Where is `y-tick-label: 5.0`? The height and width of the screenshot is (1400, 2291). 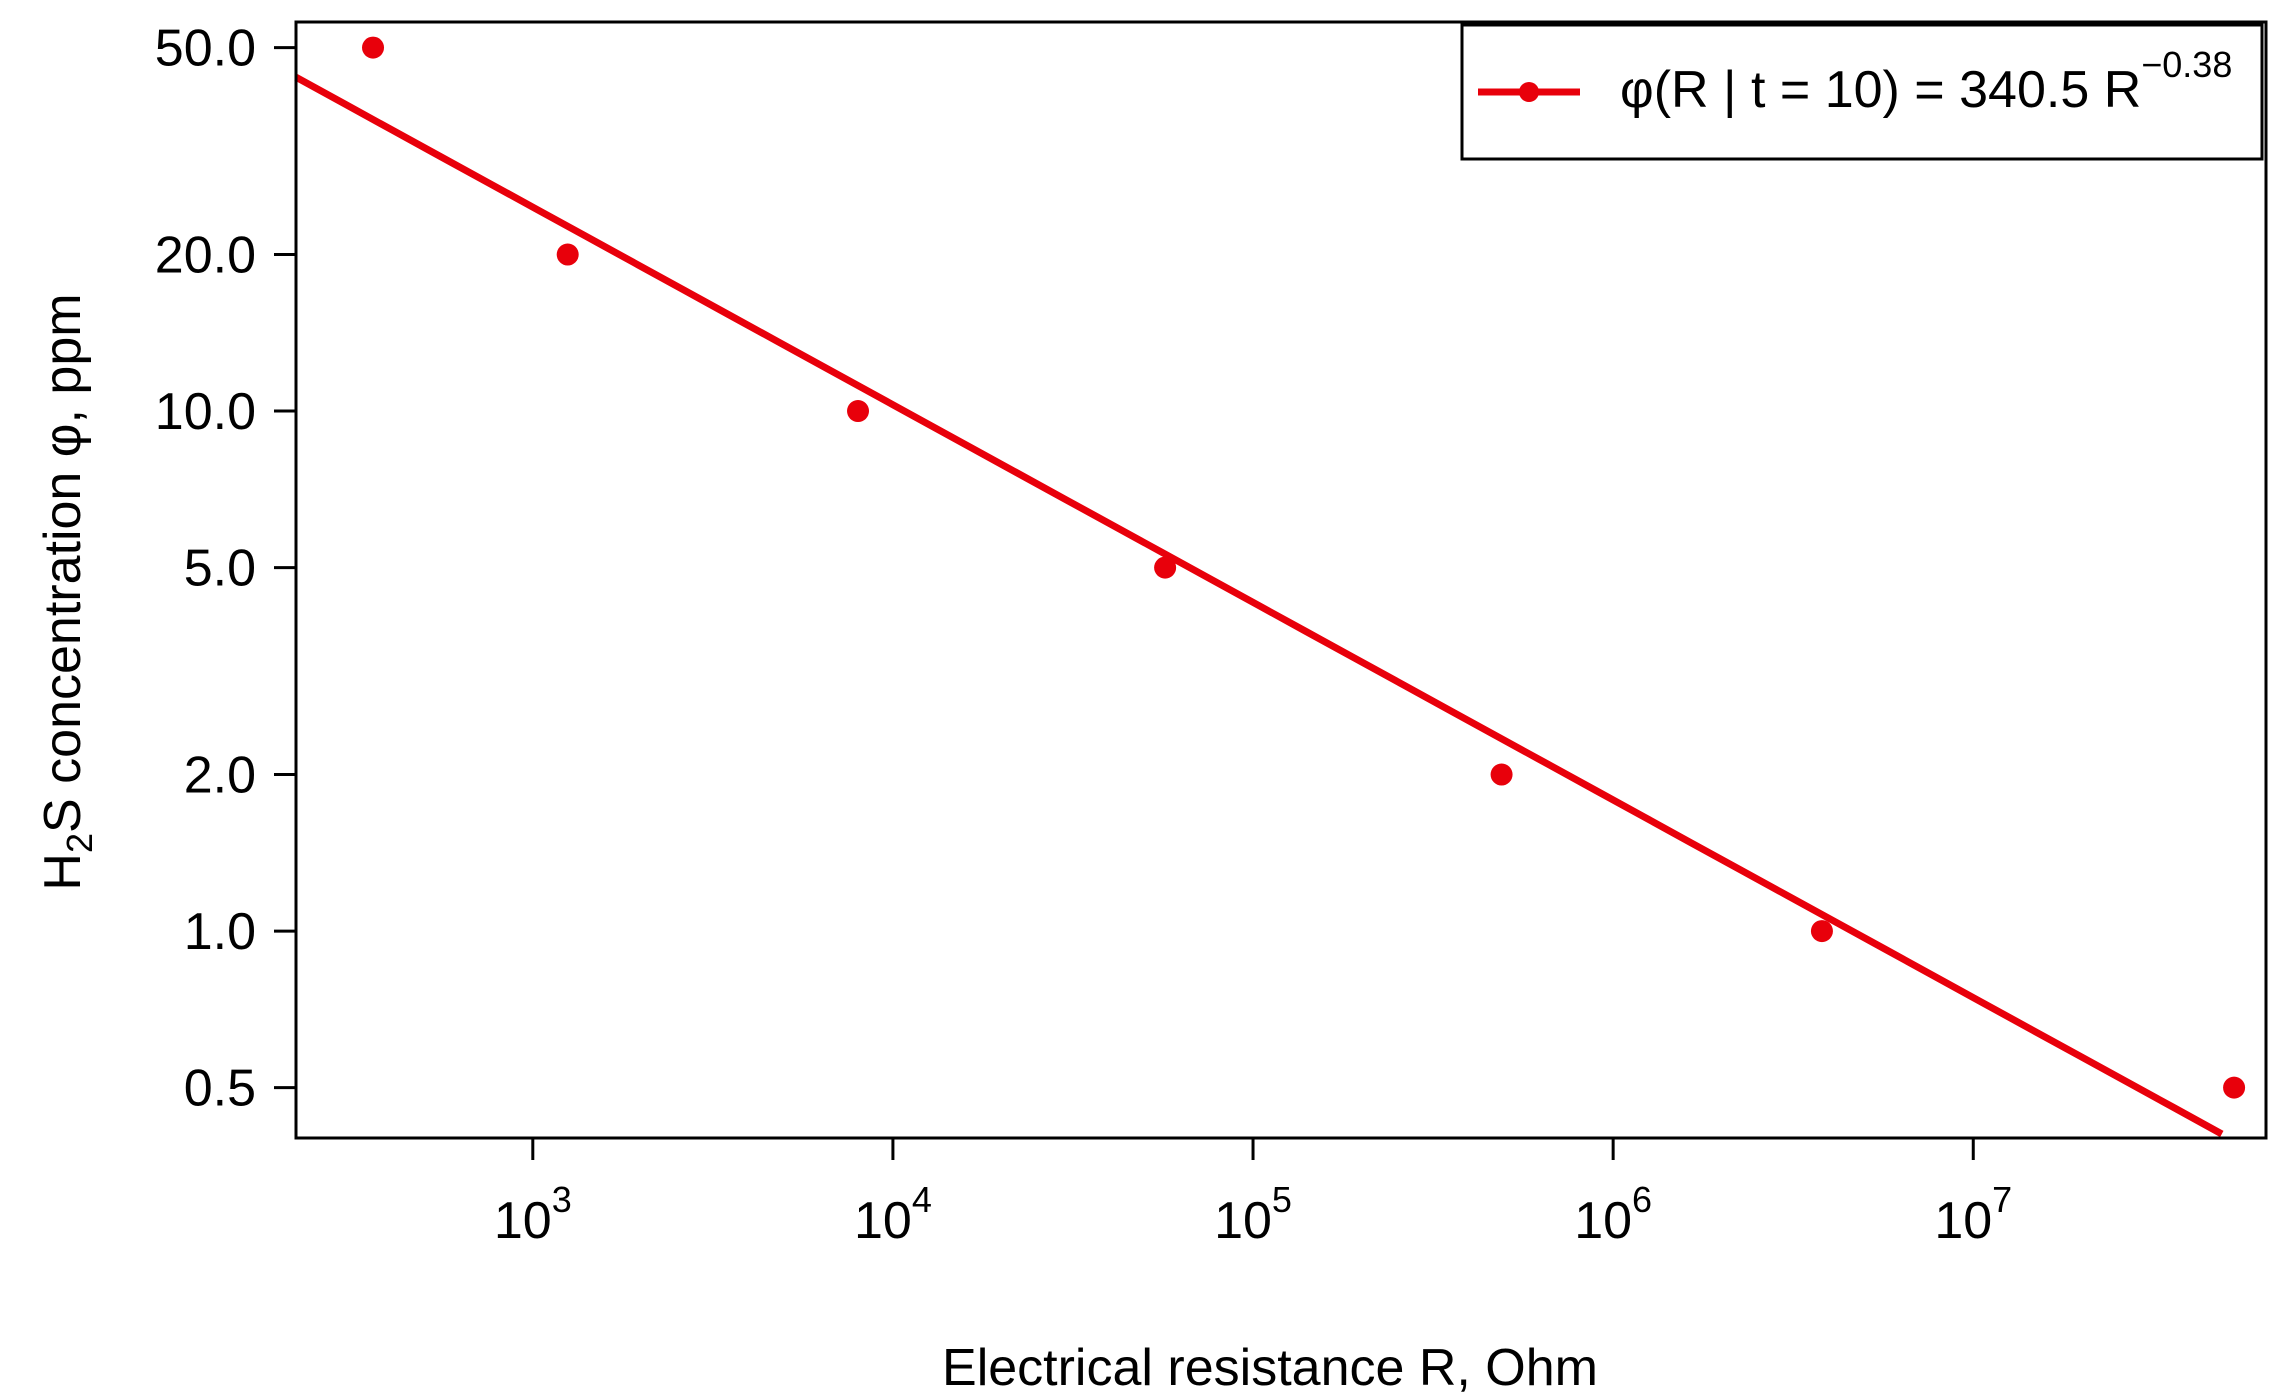
y-tick-label: 5.0 is located at coordinates (220, 569).